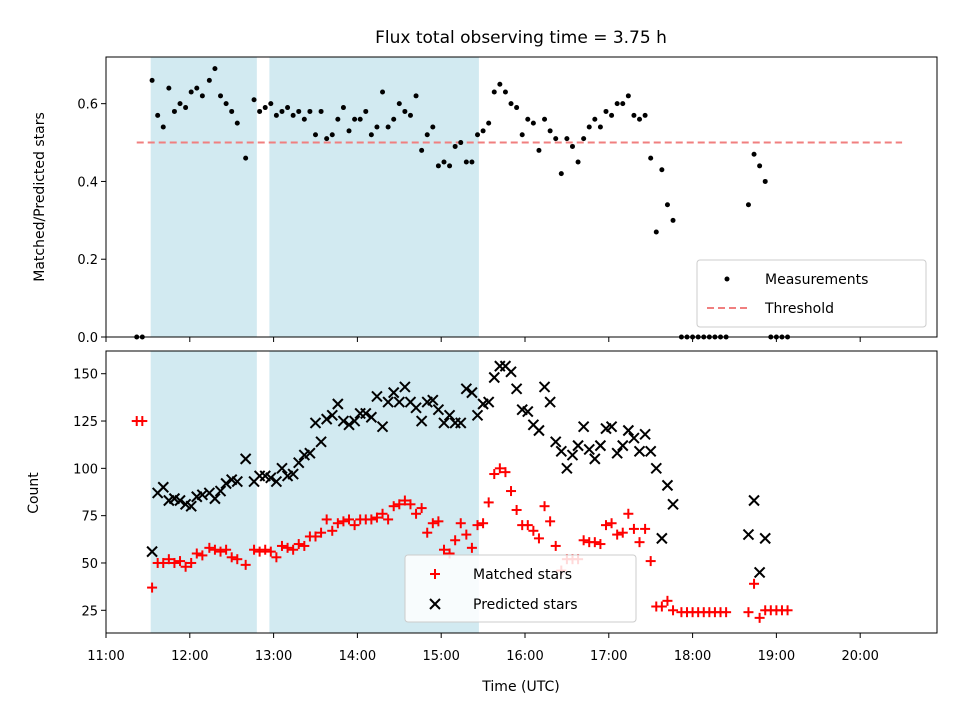  I want to click on count-y-axis-label: Count, so click(34, 493).